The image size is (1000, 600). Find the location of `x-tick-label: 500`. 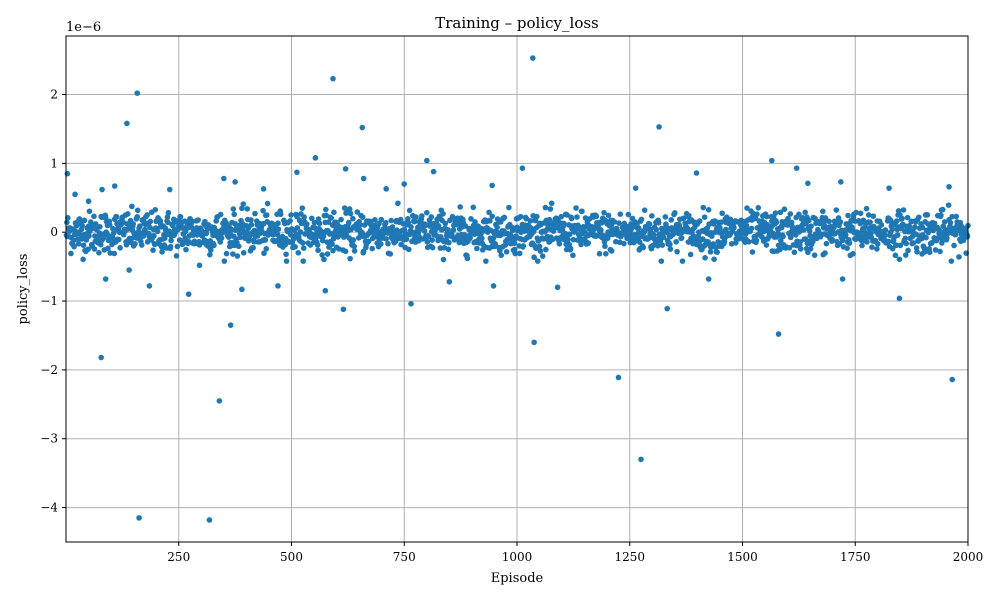

x-tick-label: 500 is located at coordinates (291, 557).